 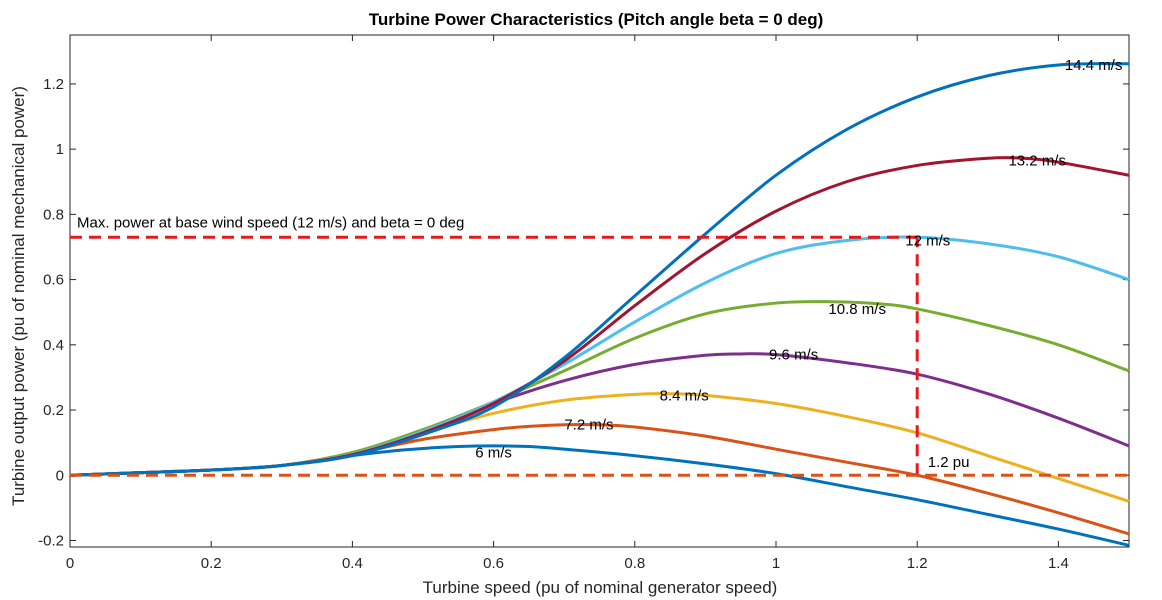 What do you see at coordinates (60, 475) in the screenshot?
I see `y-tick-label: 0` at bounding box center [60, 475].